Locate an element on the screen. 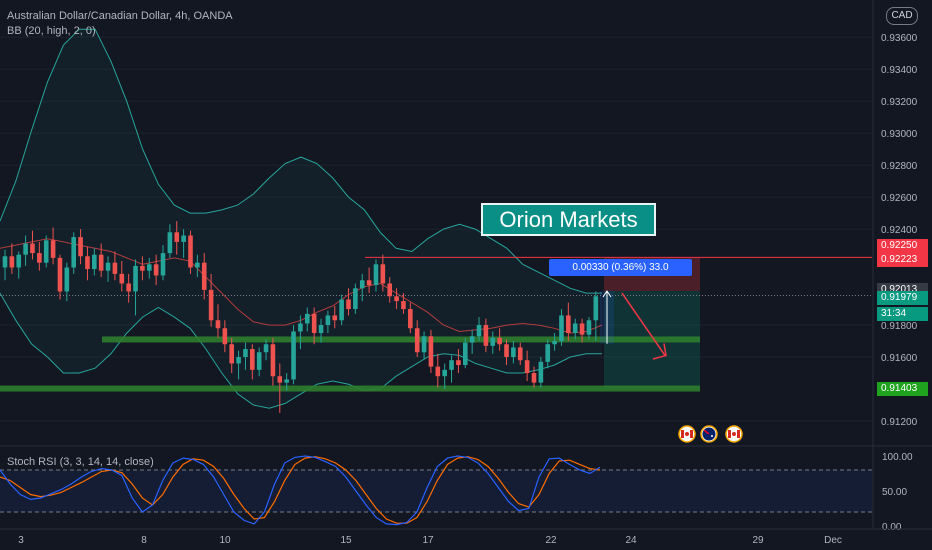 The height and width of the screenshot is (550, 932). stoch-tick-label: 0.00 is located at coordinates (892, 527).